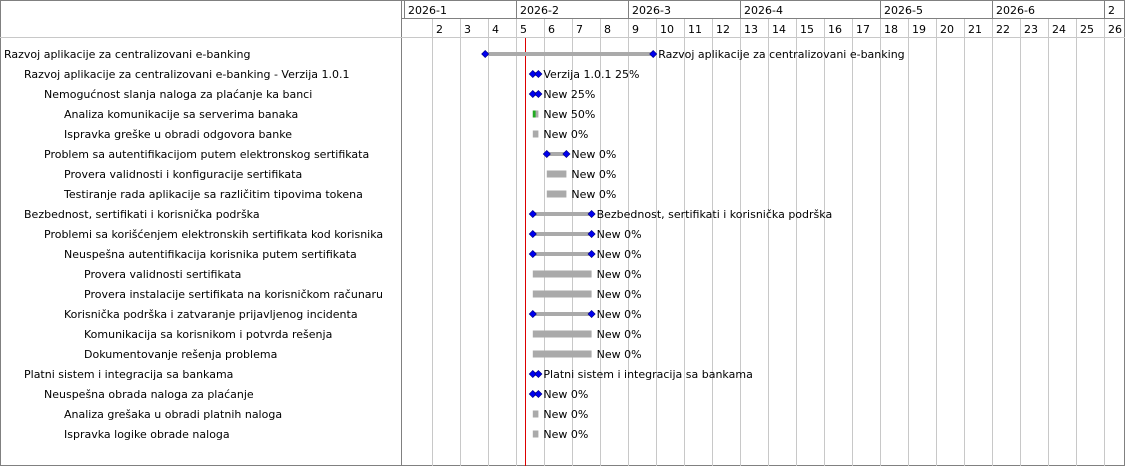 Image resolution: width=1125 pixels, height=469 pixels. What do you see at coordinates (523, 29) in the screenshot?
I see `week-tick-label: 5` at bounding box center [523, 29].